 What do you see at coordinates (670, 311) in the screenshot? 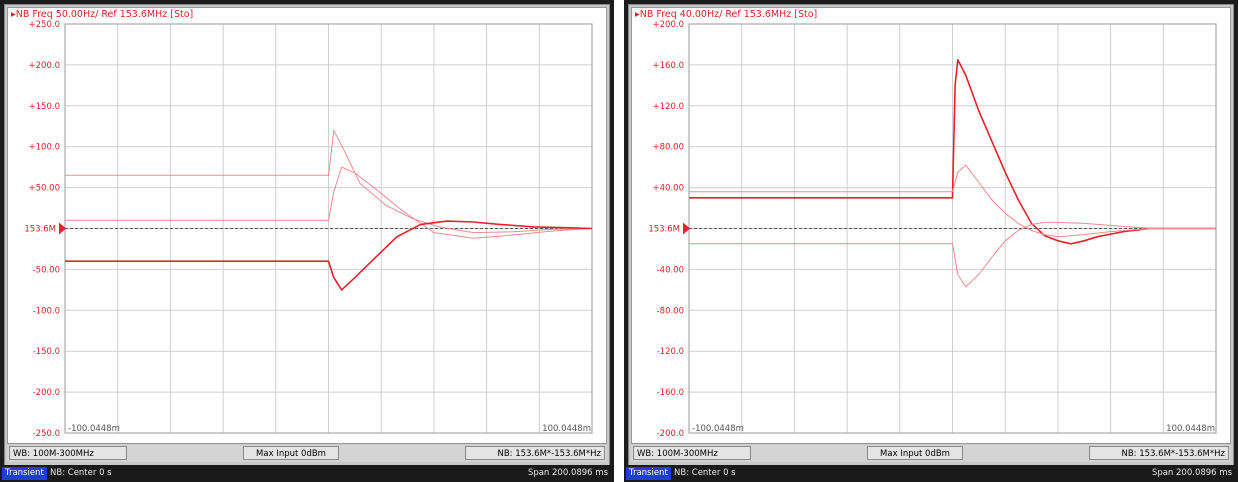
I see `y-tick-label: -80.00` at bounding box center [670, 311].